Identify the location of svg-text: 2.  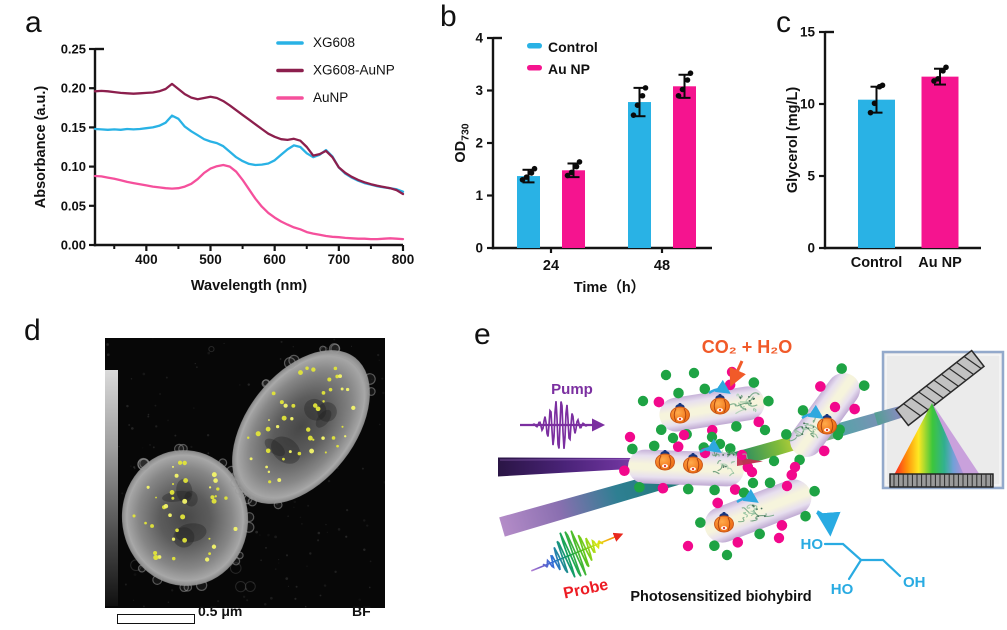
(479, 143).